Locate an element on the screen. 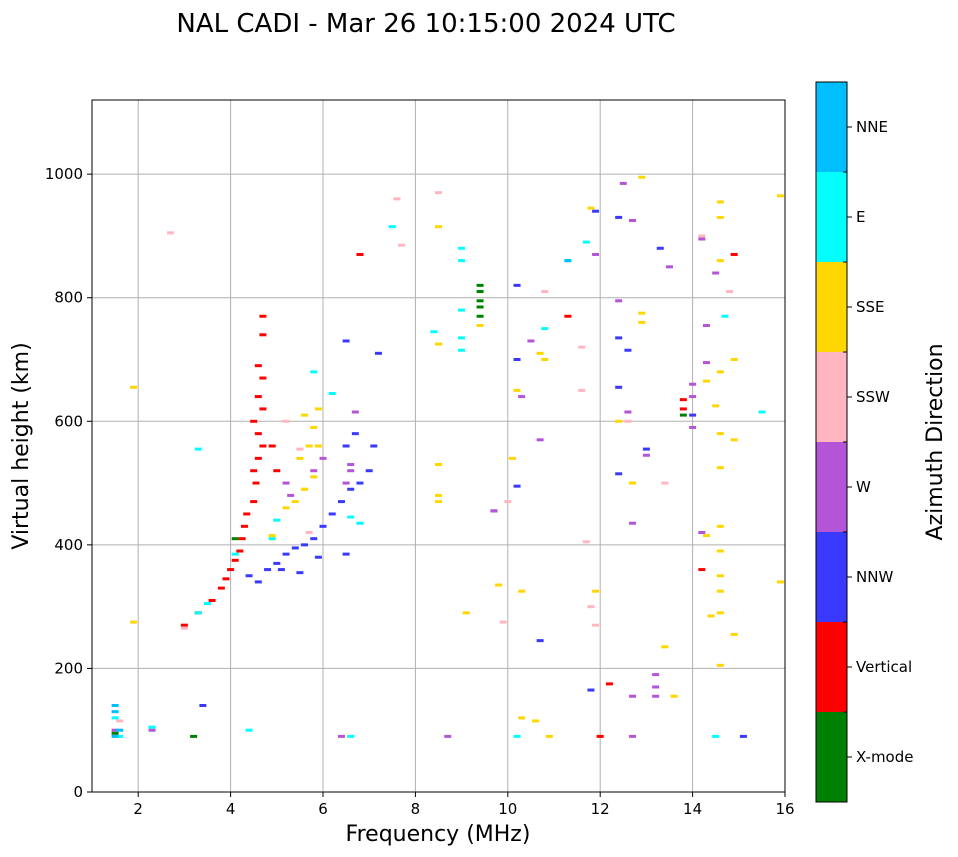  colorbar-swatch-vertical is located at coordinates (831, 667).